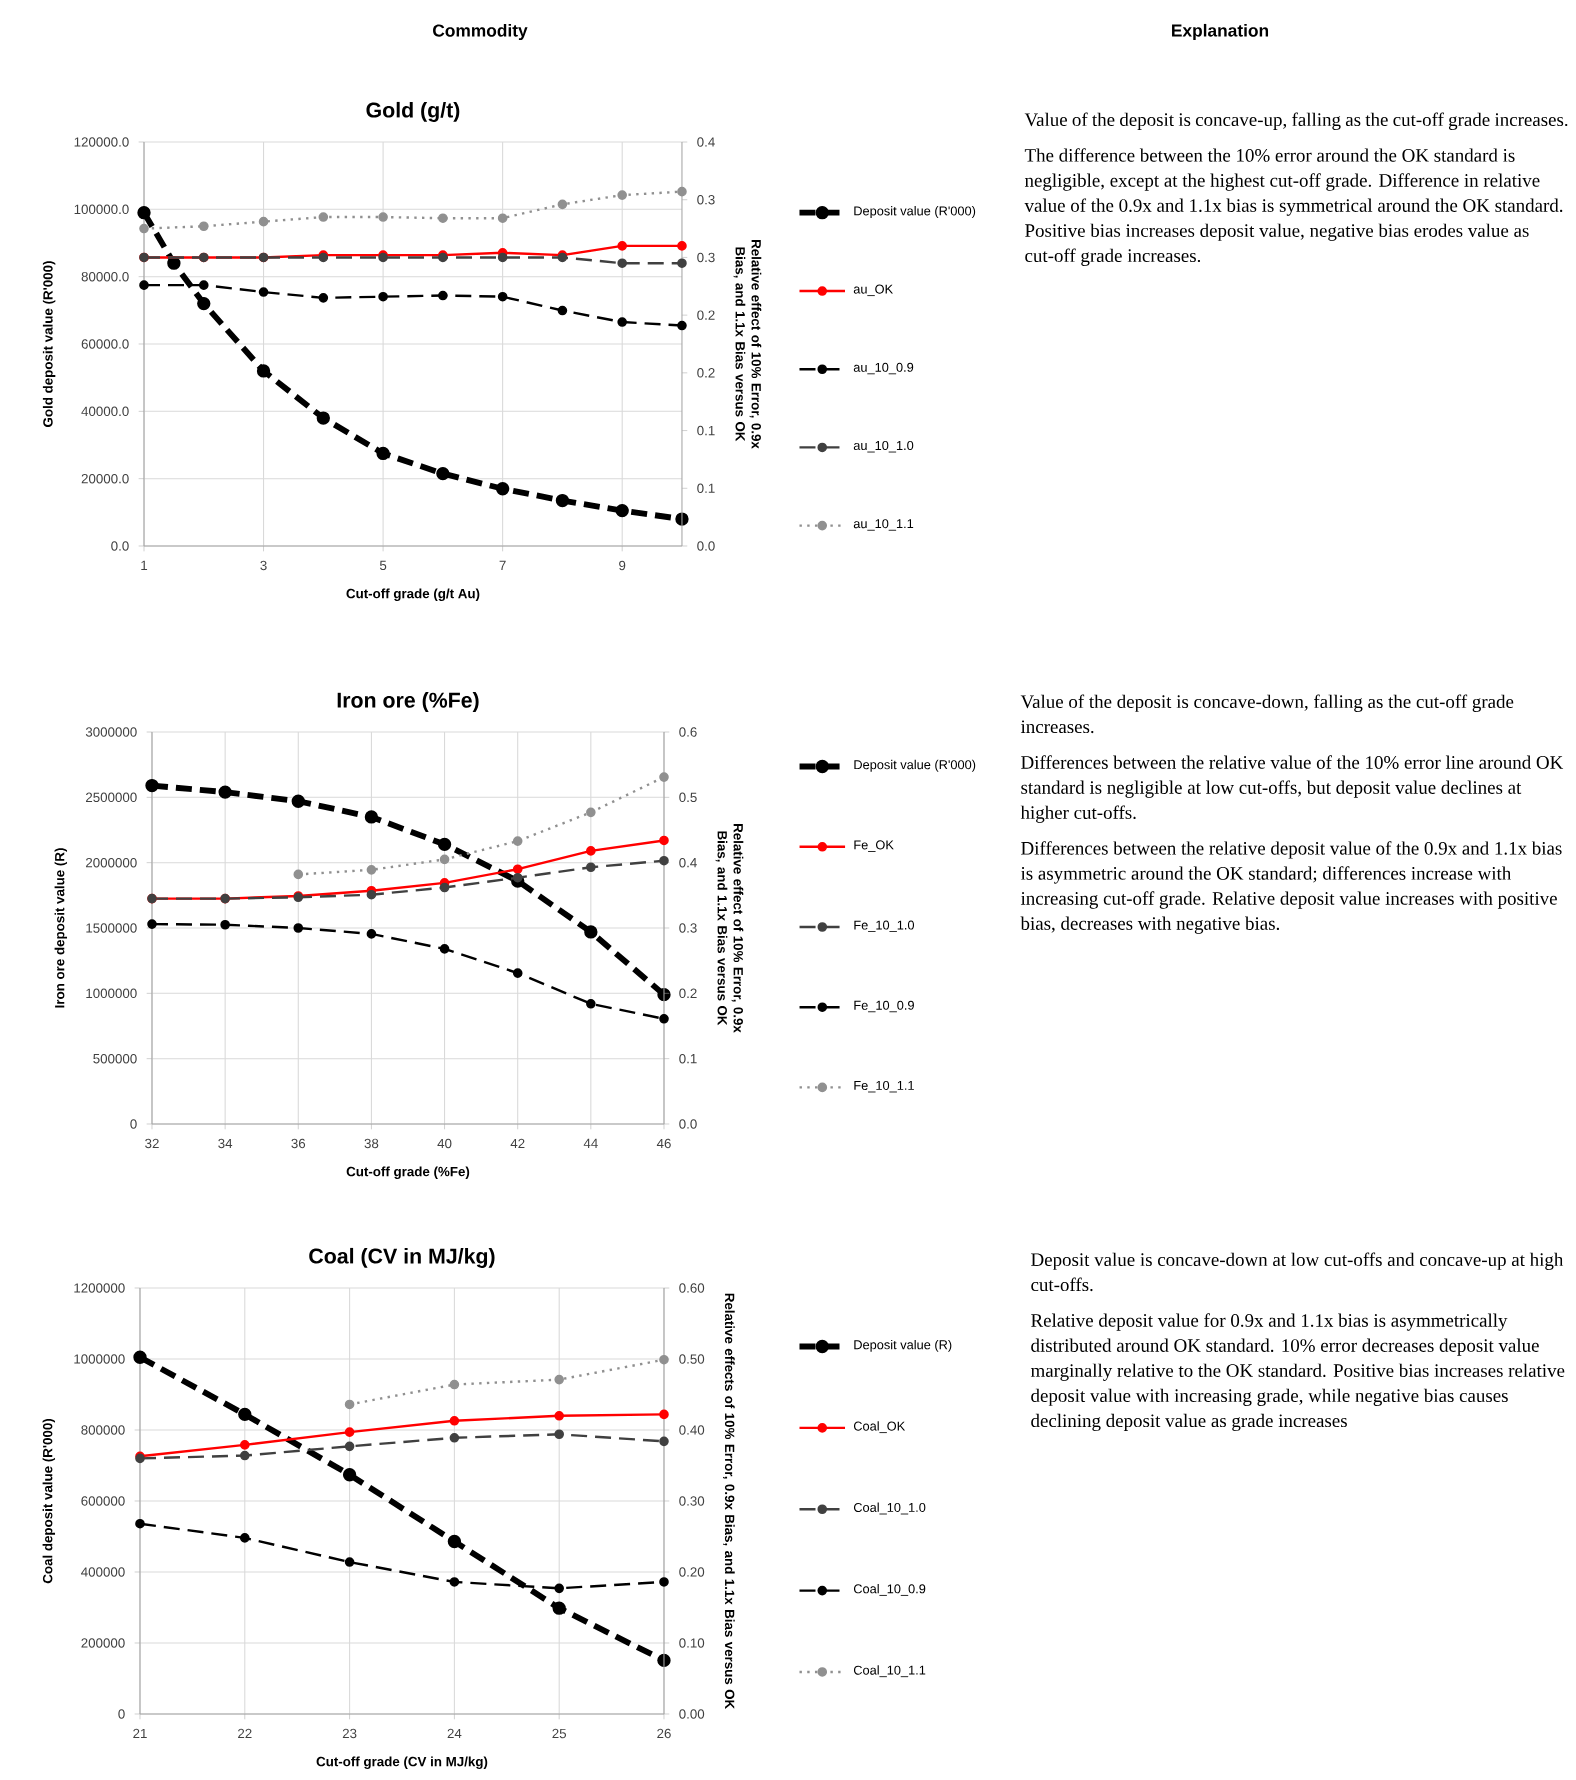 Image resolution: width=1576 pixels, height=1780 pixels. What do you see at coordinates (413, 111) in the screenshot?
I see `chart-title: Gold (g/t)` at bounding box center [413, 111].